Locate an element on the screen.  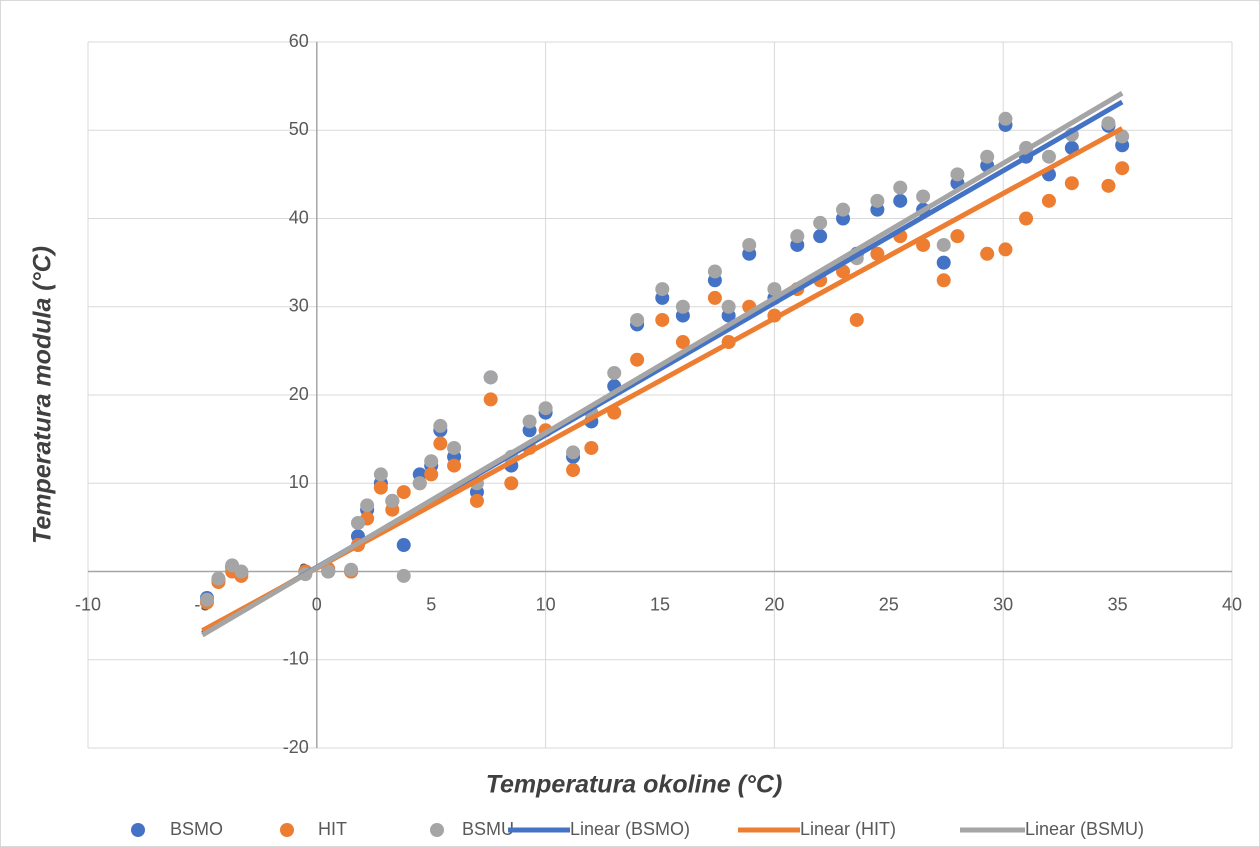
legend-label: HIT is located at coordinates (332, 829).